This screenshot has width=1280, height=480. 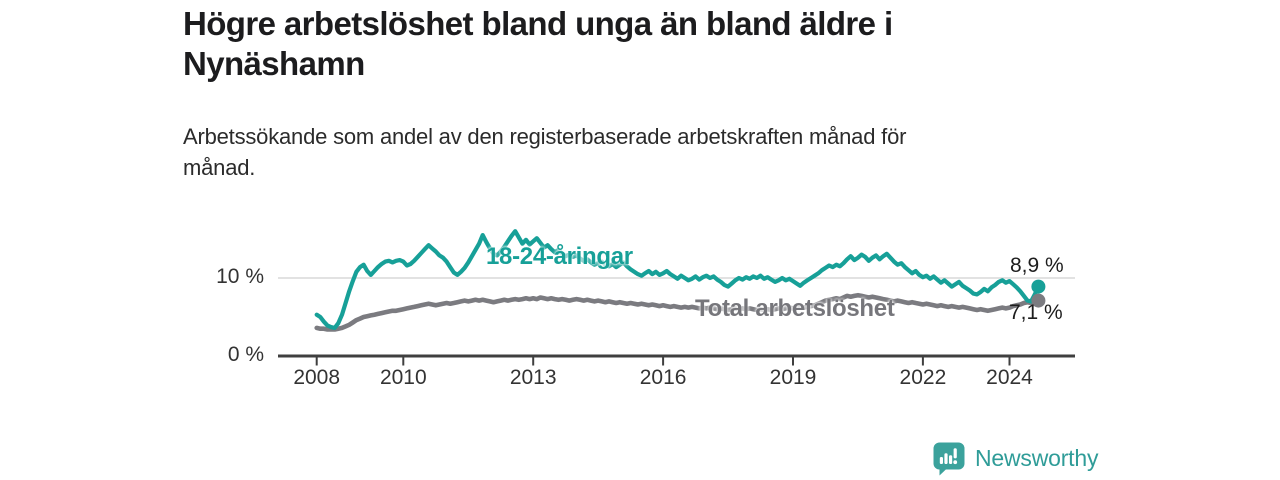 I want to click on bar-chart-speech-bubble-icon, so click(x=949, y=459).